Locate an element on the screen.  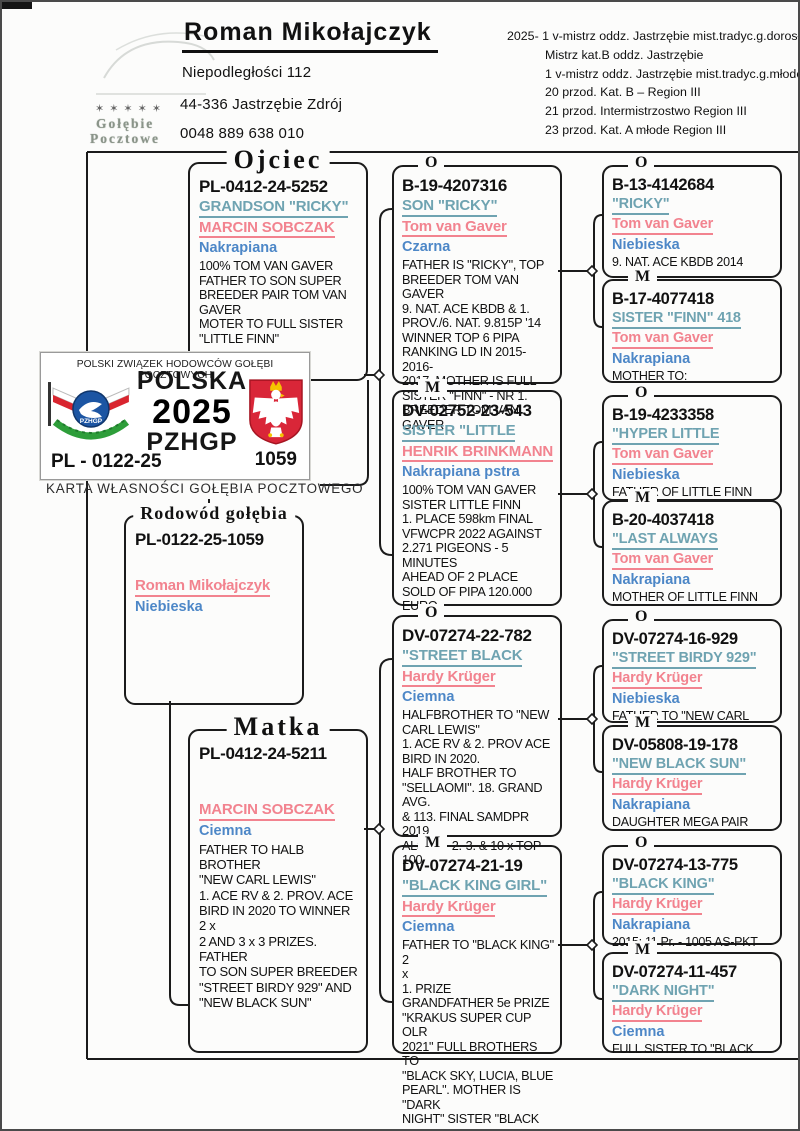
plumage-color: Czarna is located at coordinates (426, 247).